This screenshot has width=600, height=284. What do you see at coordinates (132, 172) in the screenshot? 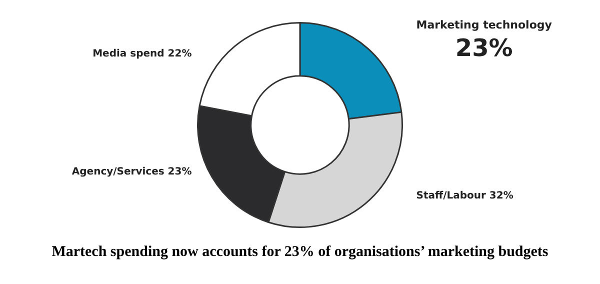
I see `slice-label: Agency/Services 23%` at bounding box center [132, 172].